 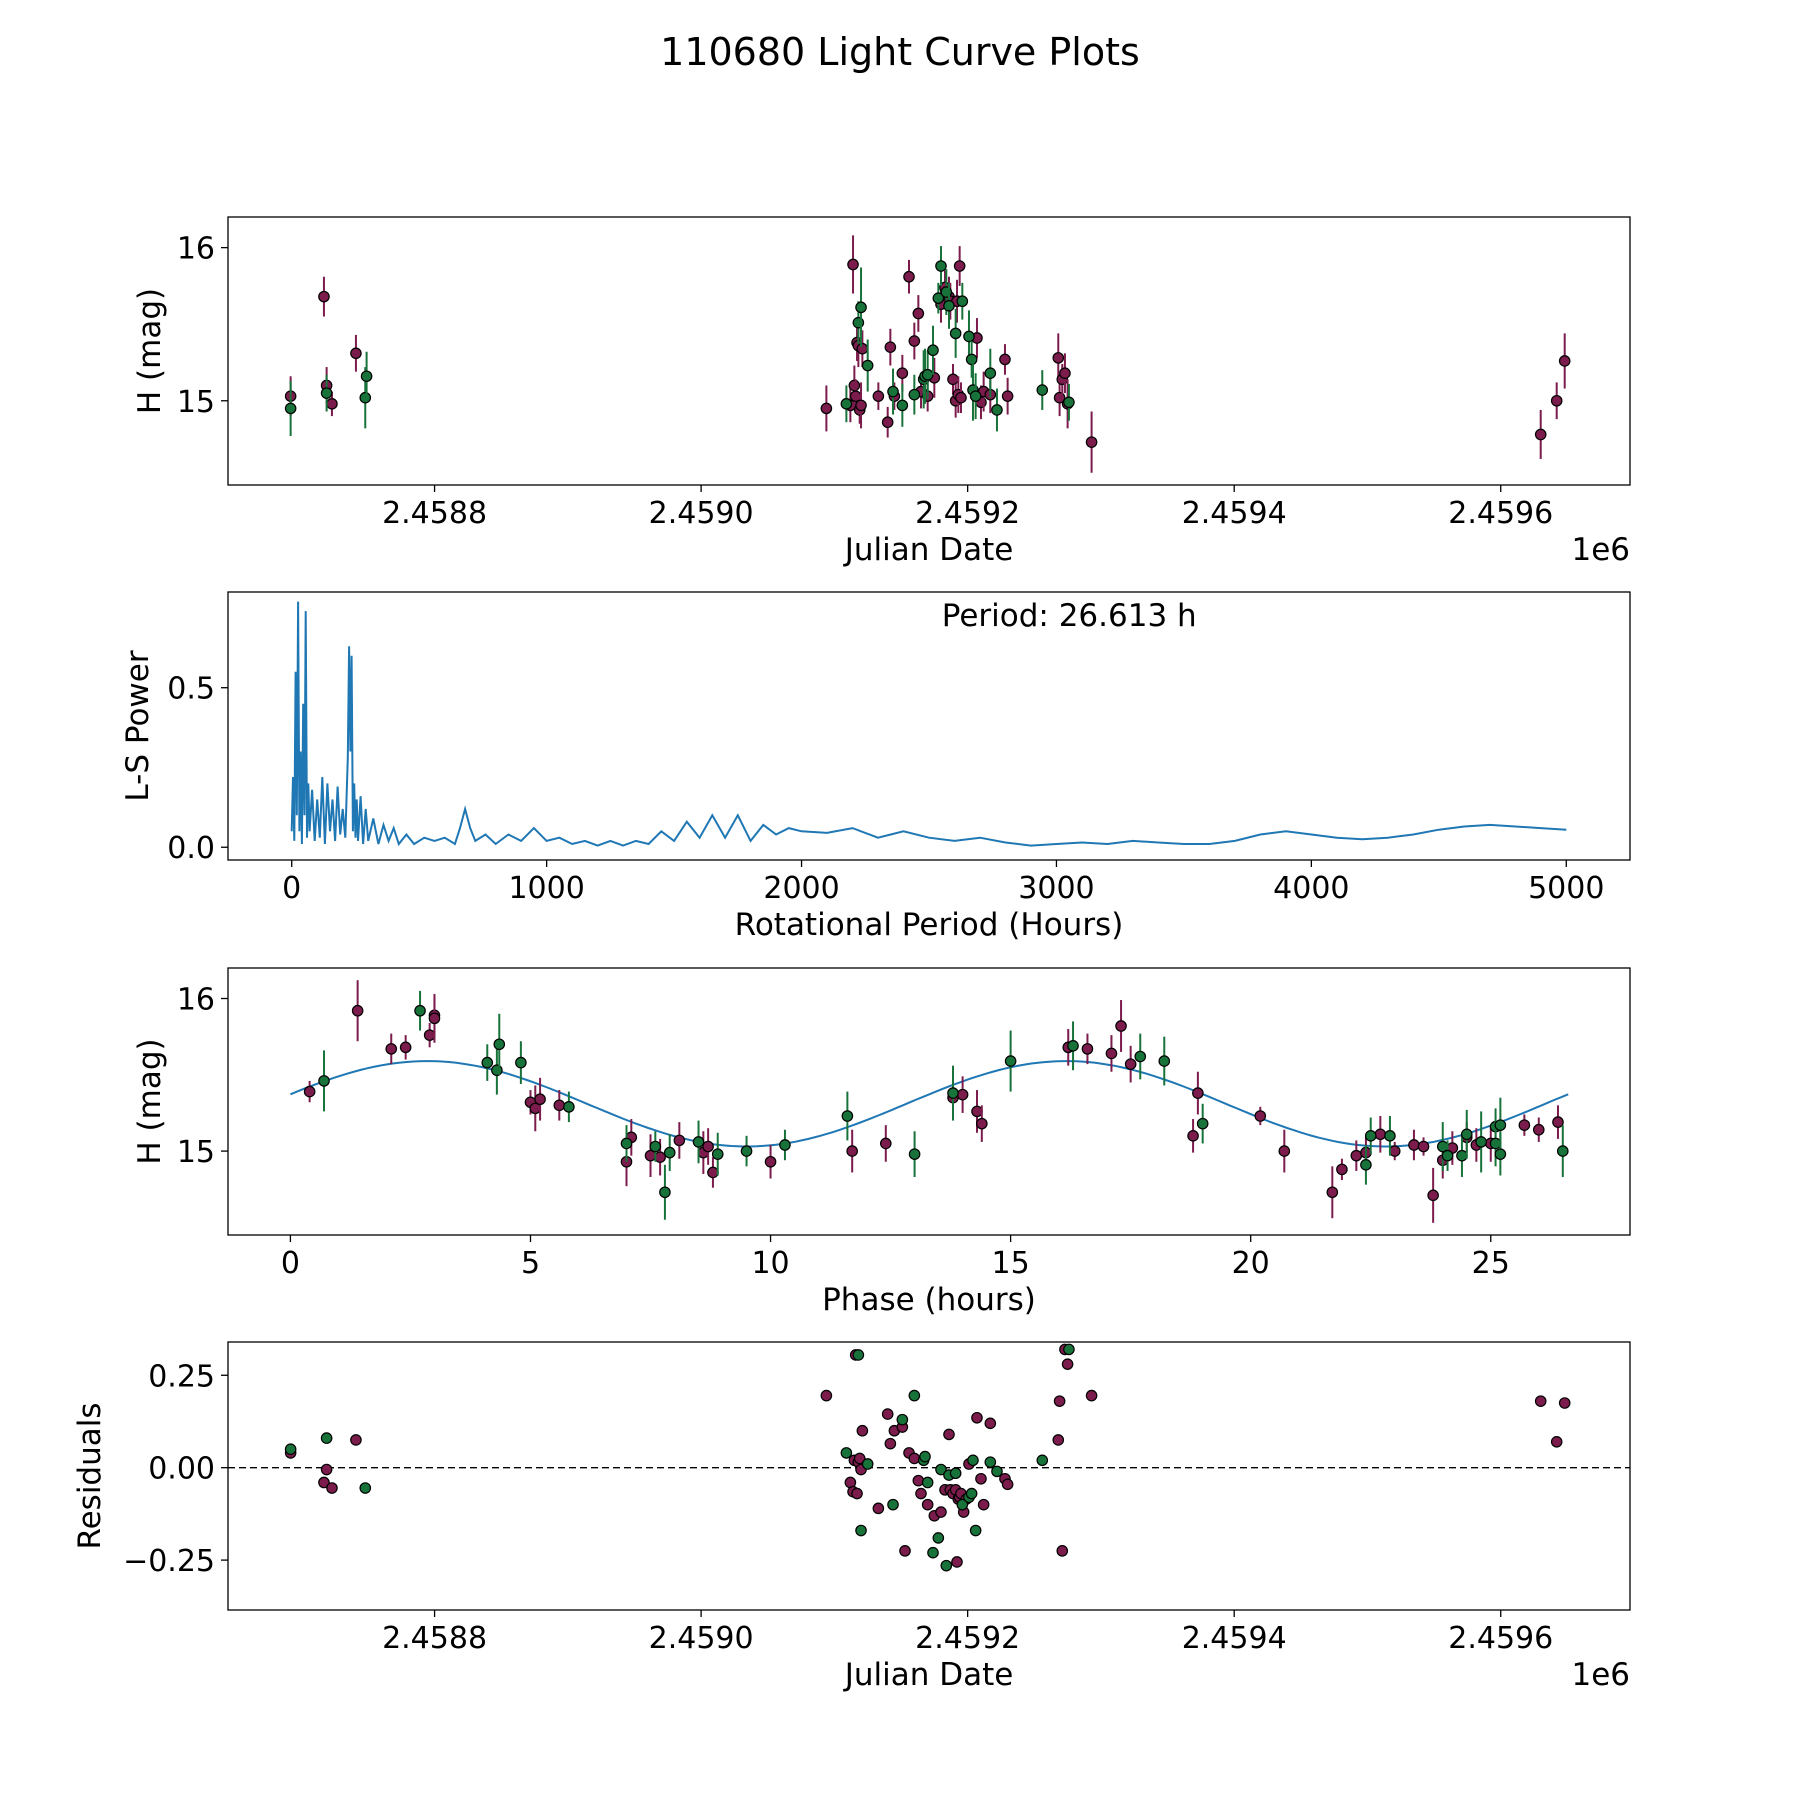 What do you see at coordinates (1500, 1638) in the screenshot?
I see `x-tick-label: 2.4596` at bounding box center [1500, 1638].